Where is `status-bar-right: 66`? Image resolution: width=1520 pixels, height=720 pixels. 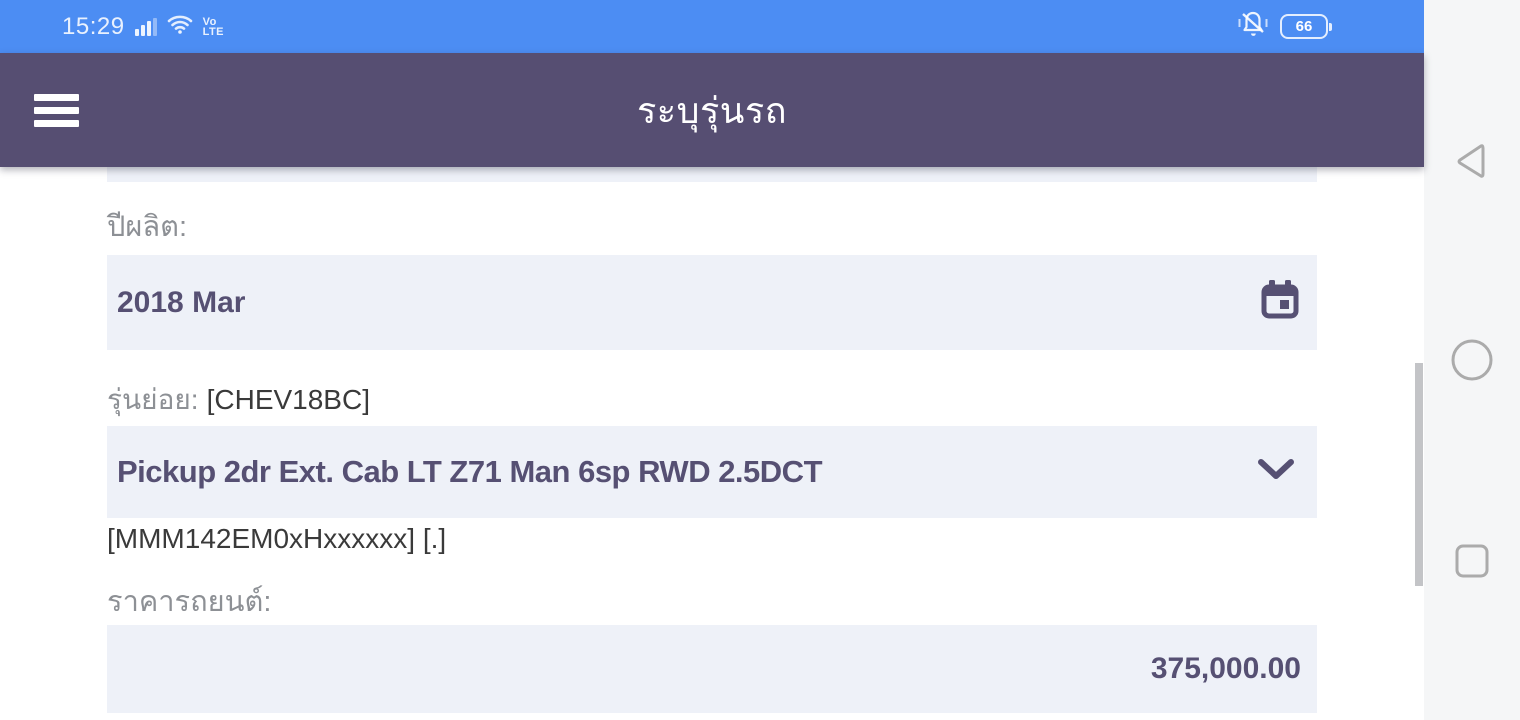
status-bar-right: 66 is located at coordinates (1284, 26).